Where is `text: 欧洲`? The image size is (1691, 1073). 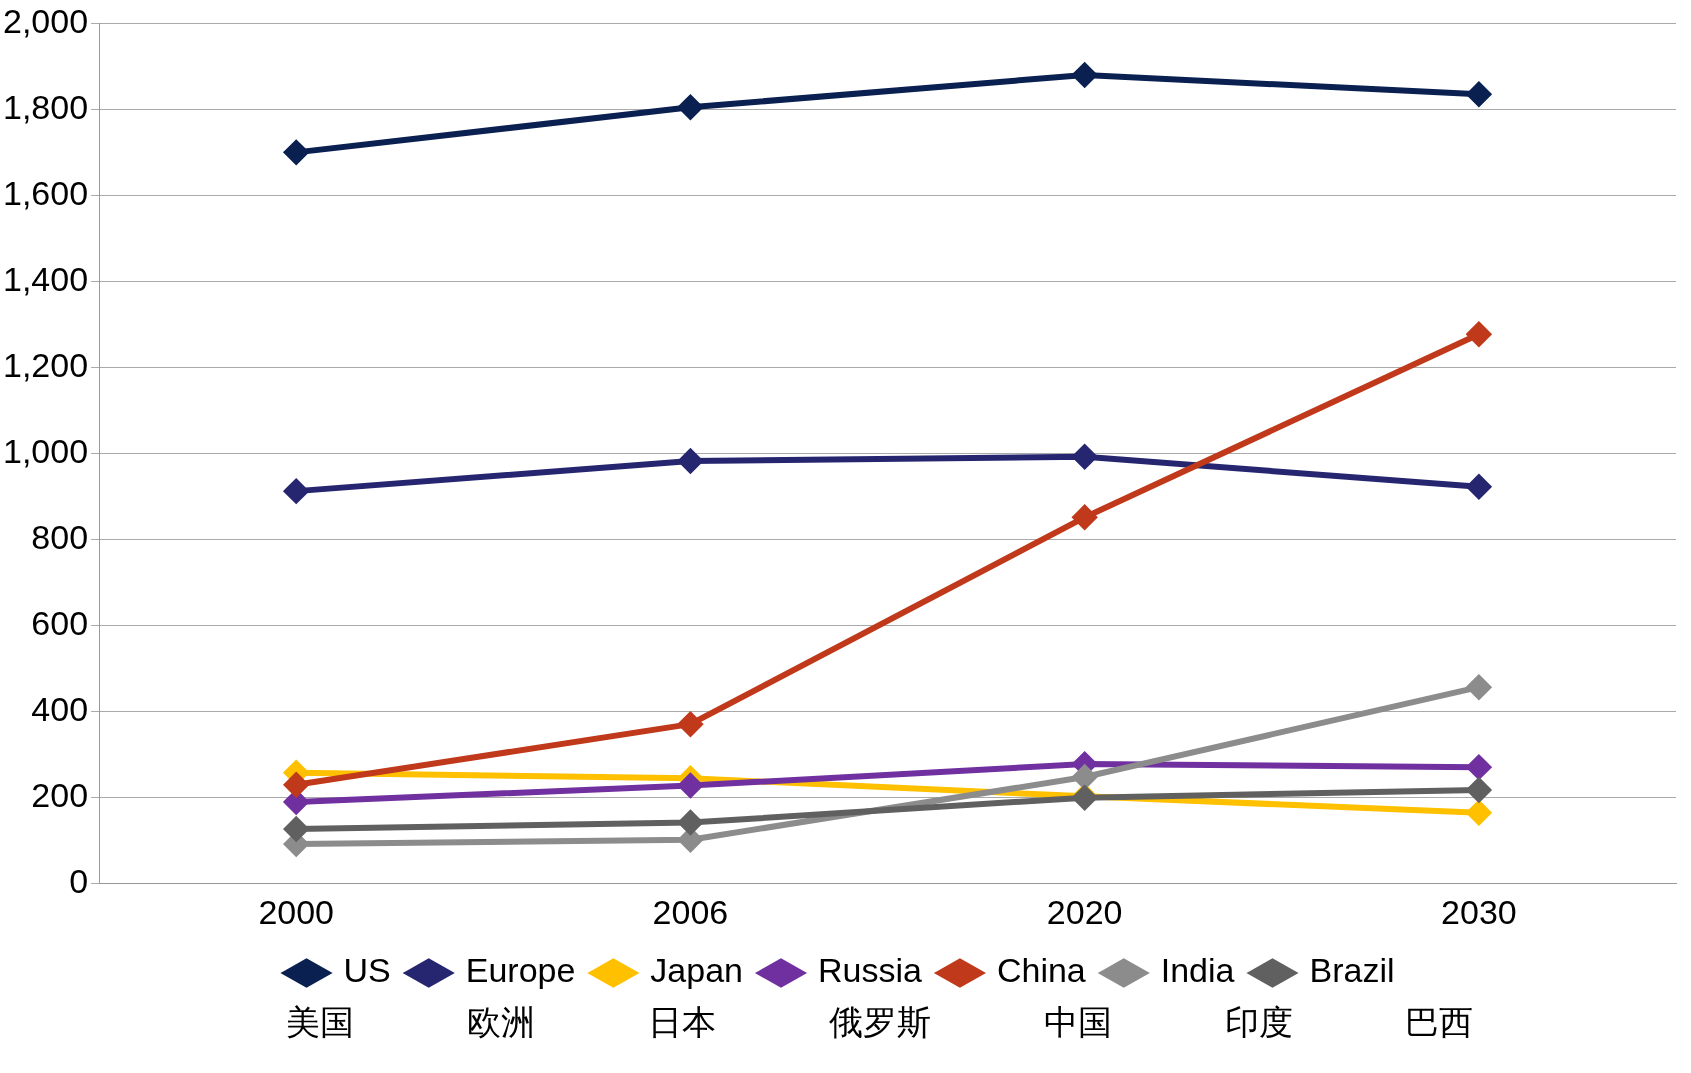
text: 欧洲 is located at coordinates (501, 1022).